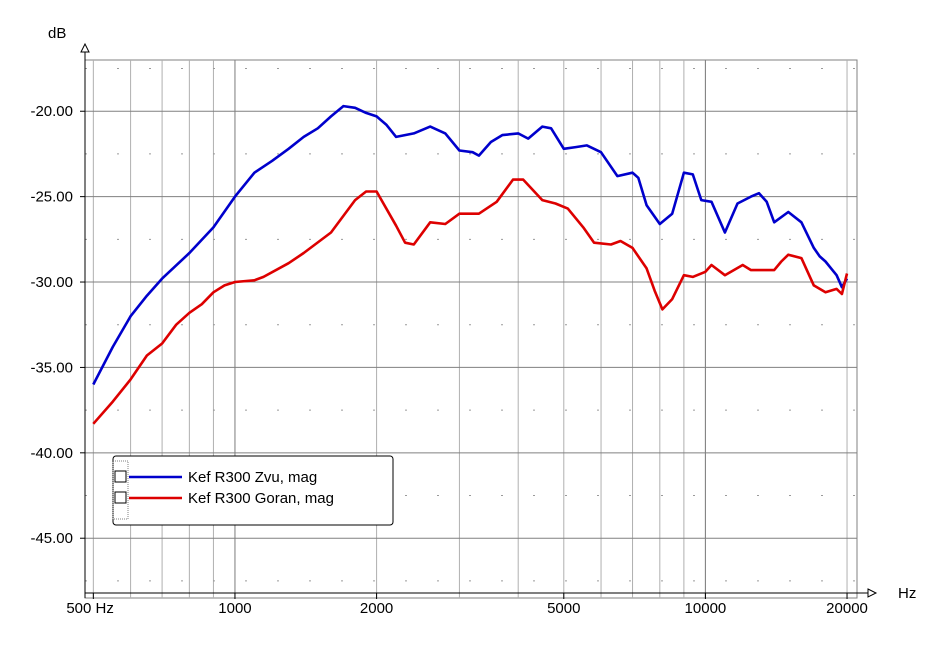 Image resolution: width=929 pixels, height=645 pixels. Describe the element at coordinates (85, 47) in the screenshot. I see `y-axis-arrow-icon` at that location.